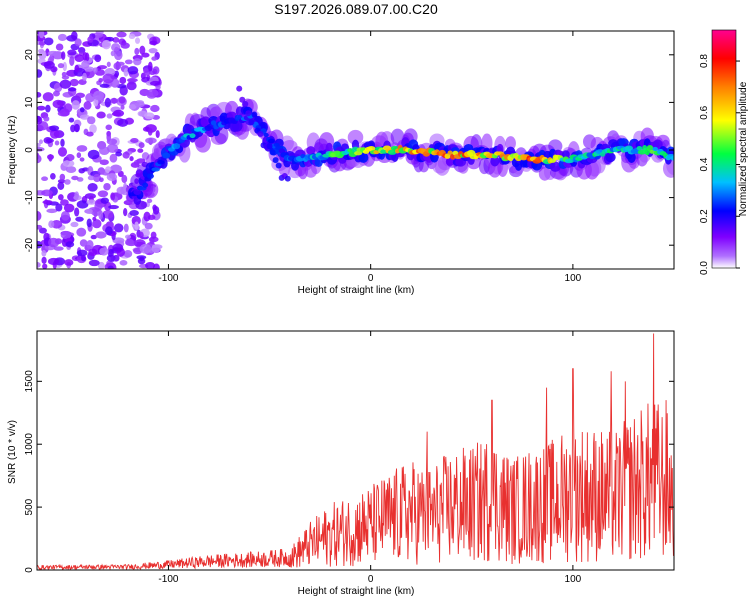 This screenshot has width=750, height=605. What do you see at coordinates (724, 149) in the screenshot?
I see `colorbar-gradient` at bounding box center [724, 149].